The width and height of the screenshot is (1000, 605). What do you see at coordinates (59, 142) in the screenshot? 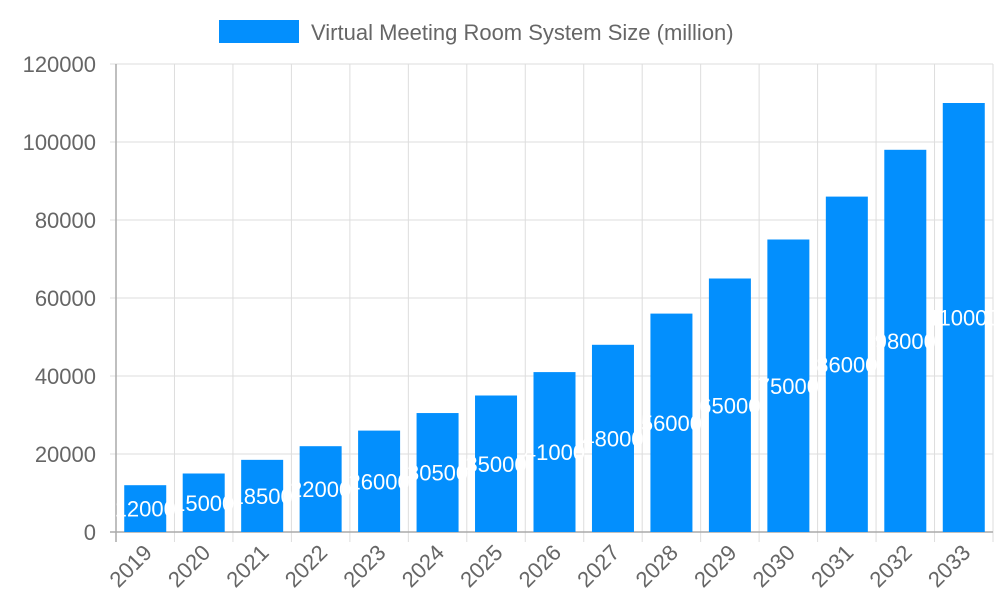
I see `y-tick-label: 100000` at bounding box center [59, 142].